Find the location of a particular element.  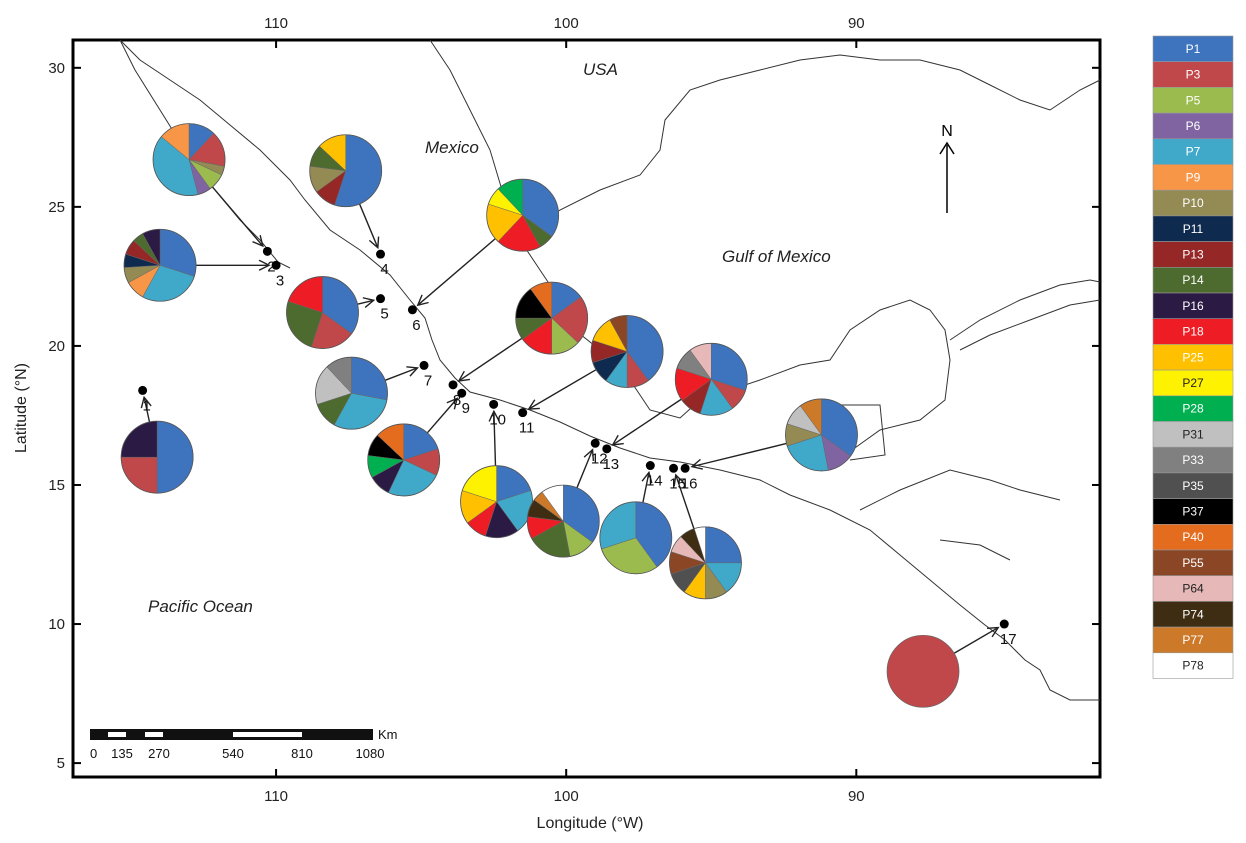

pie-slice-P3 is located at coordinates (923, 671).